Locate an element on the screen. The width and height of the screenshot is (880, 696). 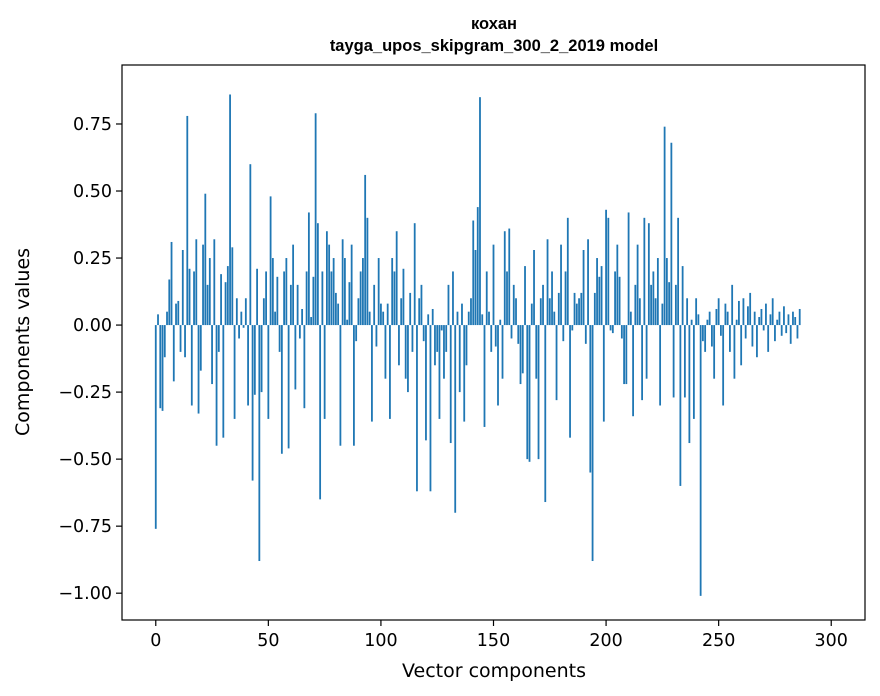
y-tick-label: 0.00 is located at coordinates (92, 326).